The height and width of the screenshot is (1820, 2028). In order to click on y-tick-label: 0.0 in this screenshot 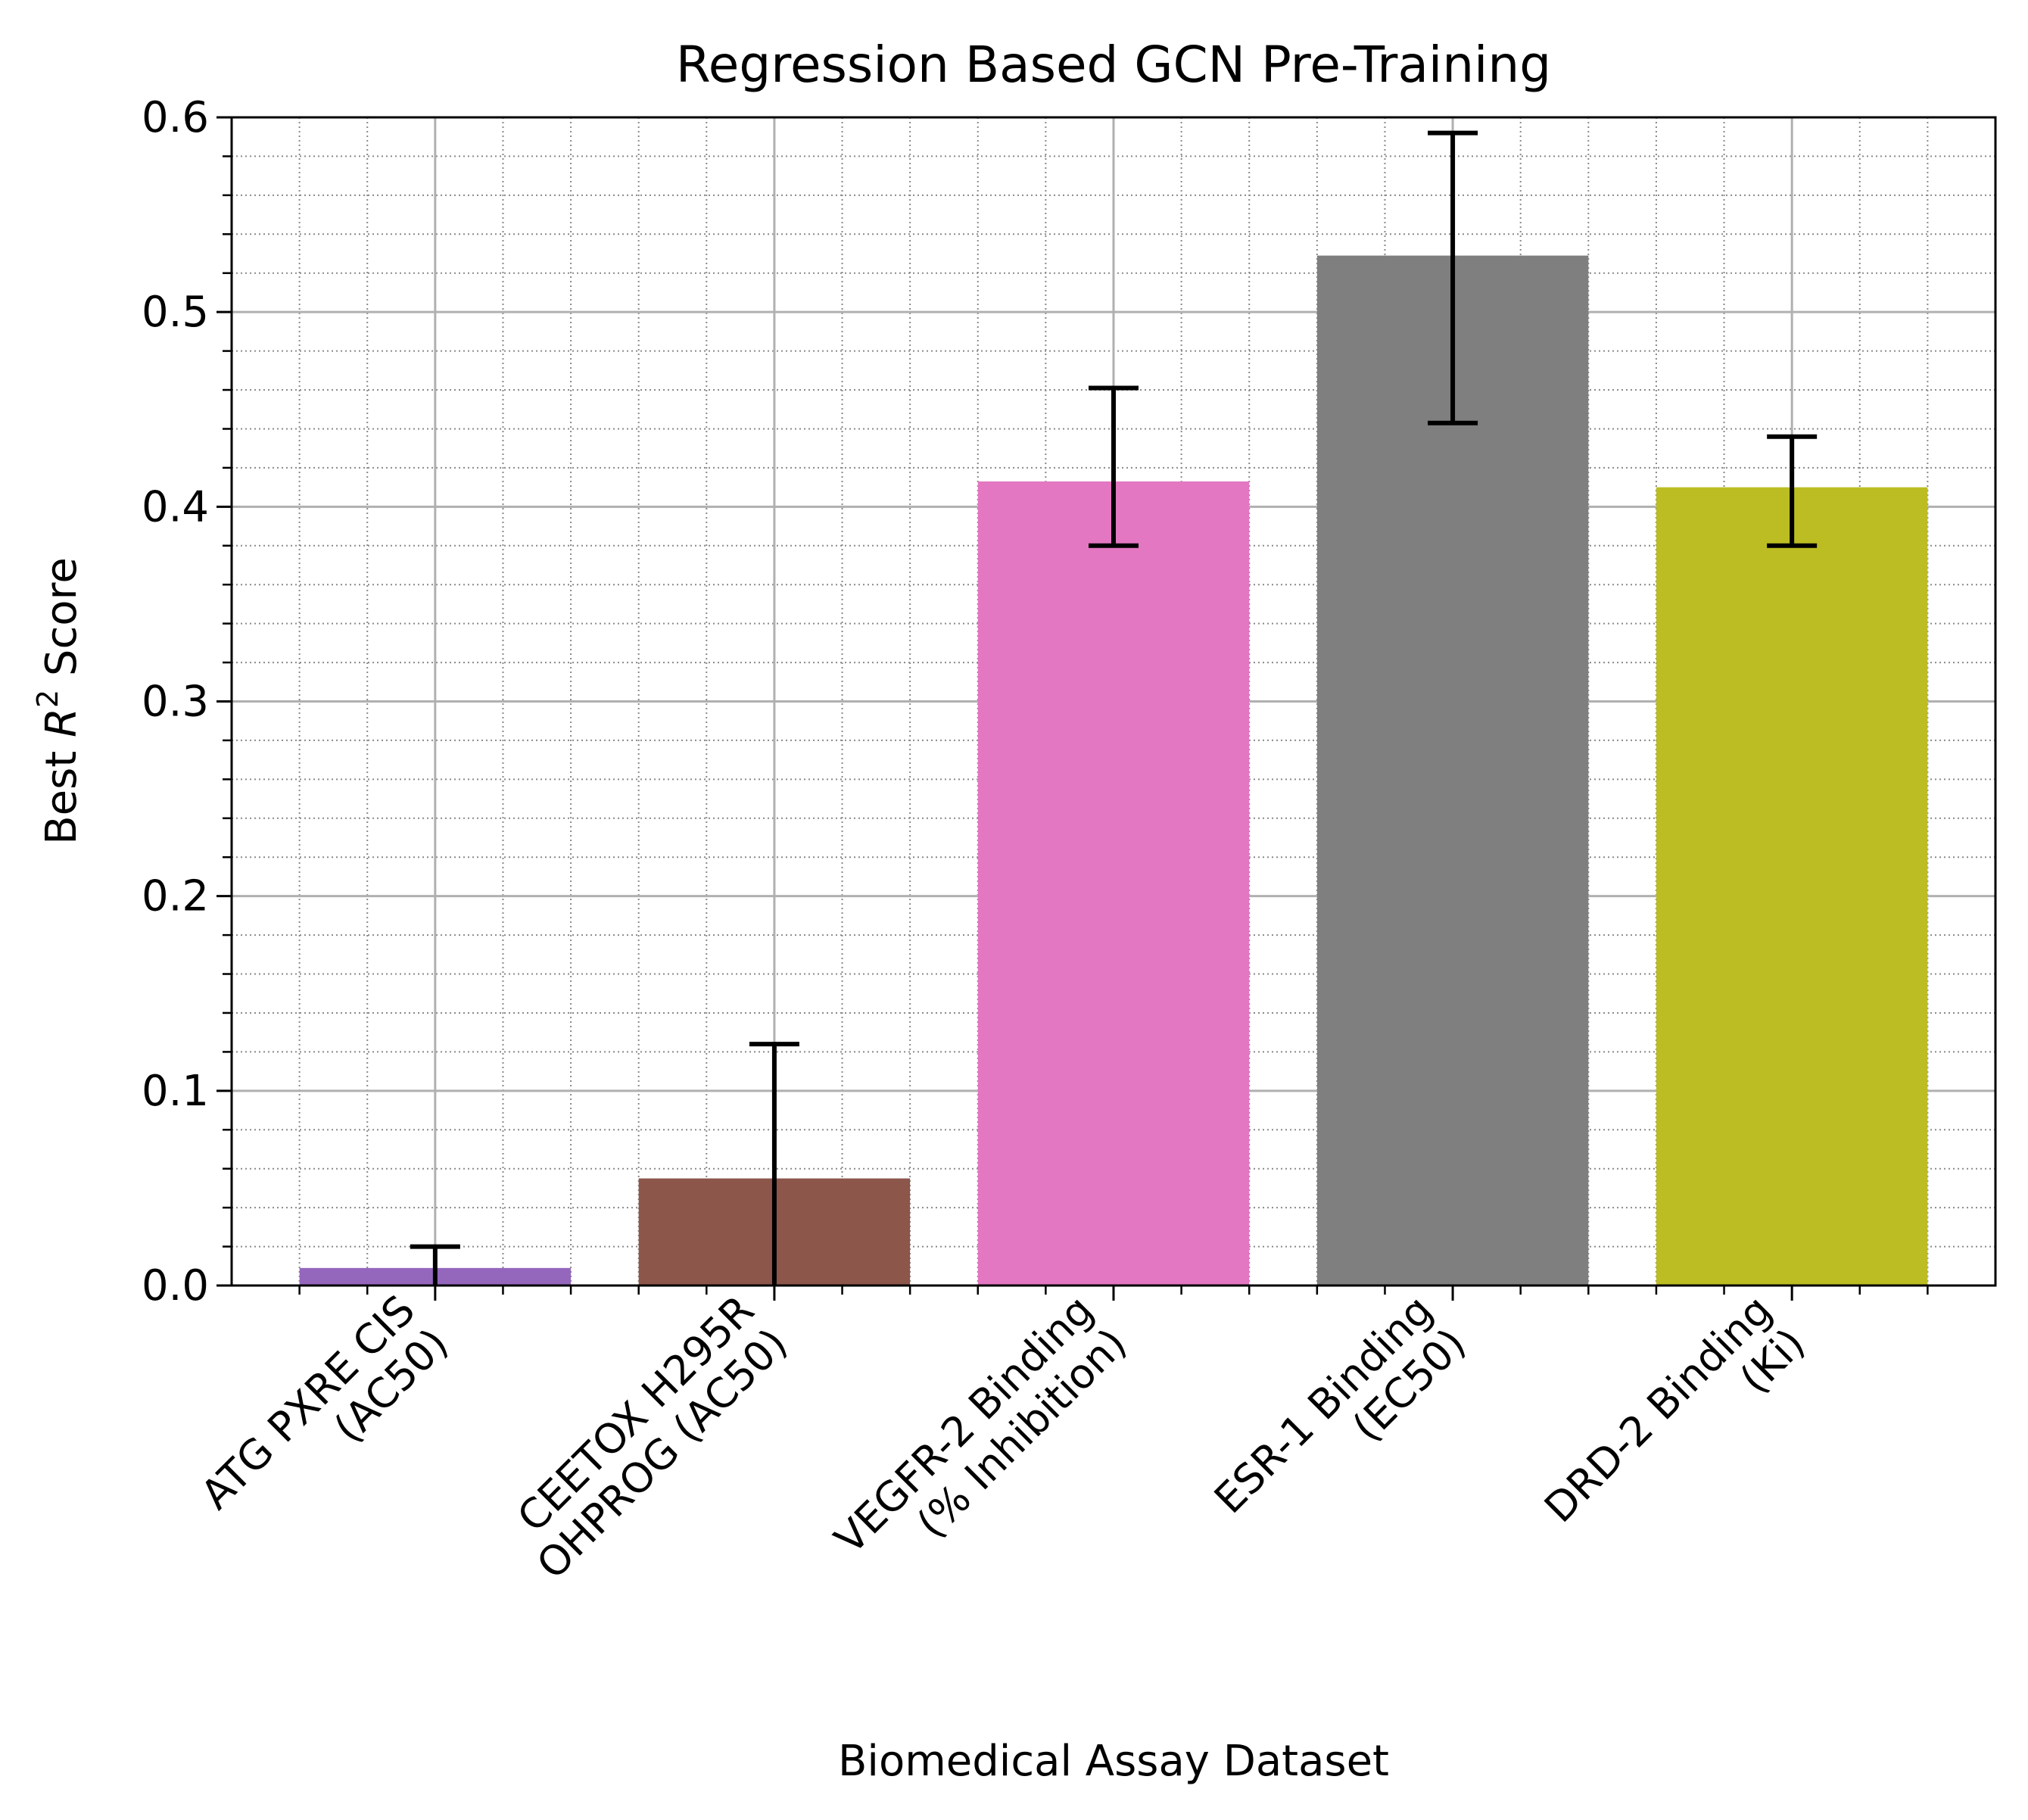, I will do `click(175, 1285)`.